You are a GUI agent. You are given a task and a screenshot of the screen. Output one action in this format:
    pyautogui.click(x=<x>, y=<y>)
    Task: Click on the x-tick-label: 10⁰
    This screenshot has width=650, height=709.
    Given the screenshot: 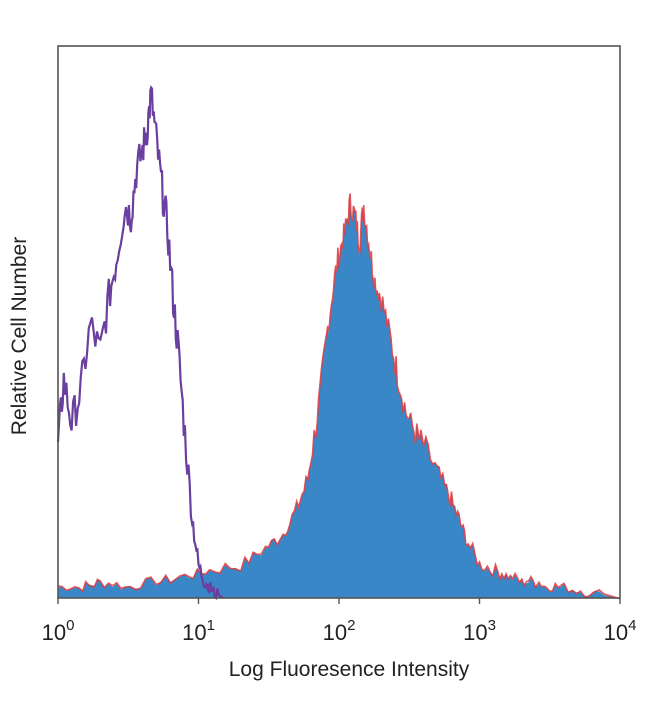 What is the action you would take?
    pyautogui.click(x=58, y=631)
    